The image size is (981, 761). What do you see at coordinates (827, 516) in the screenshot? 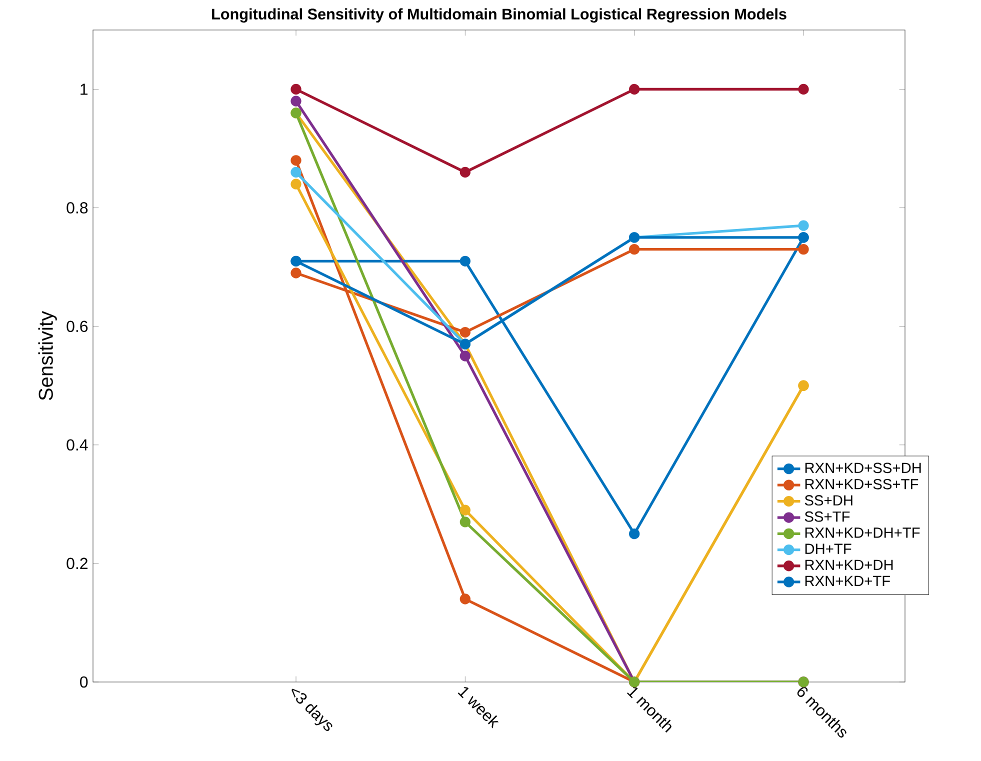
I see `legend-label: SS+TF` at bounding box center [827, 516].